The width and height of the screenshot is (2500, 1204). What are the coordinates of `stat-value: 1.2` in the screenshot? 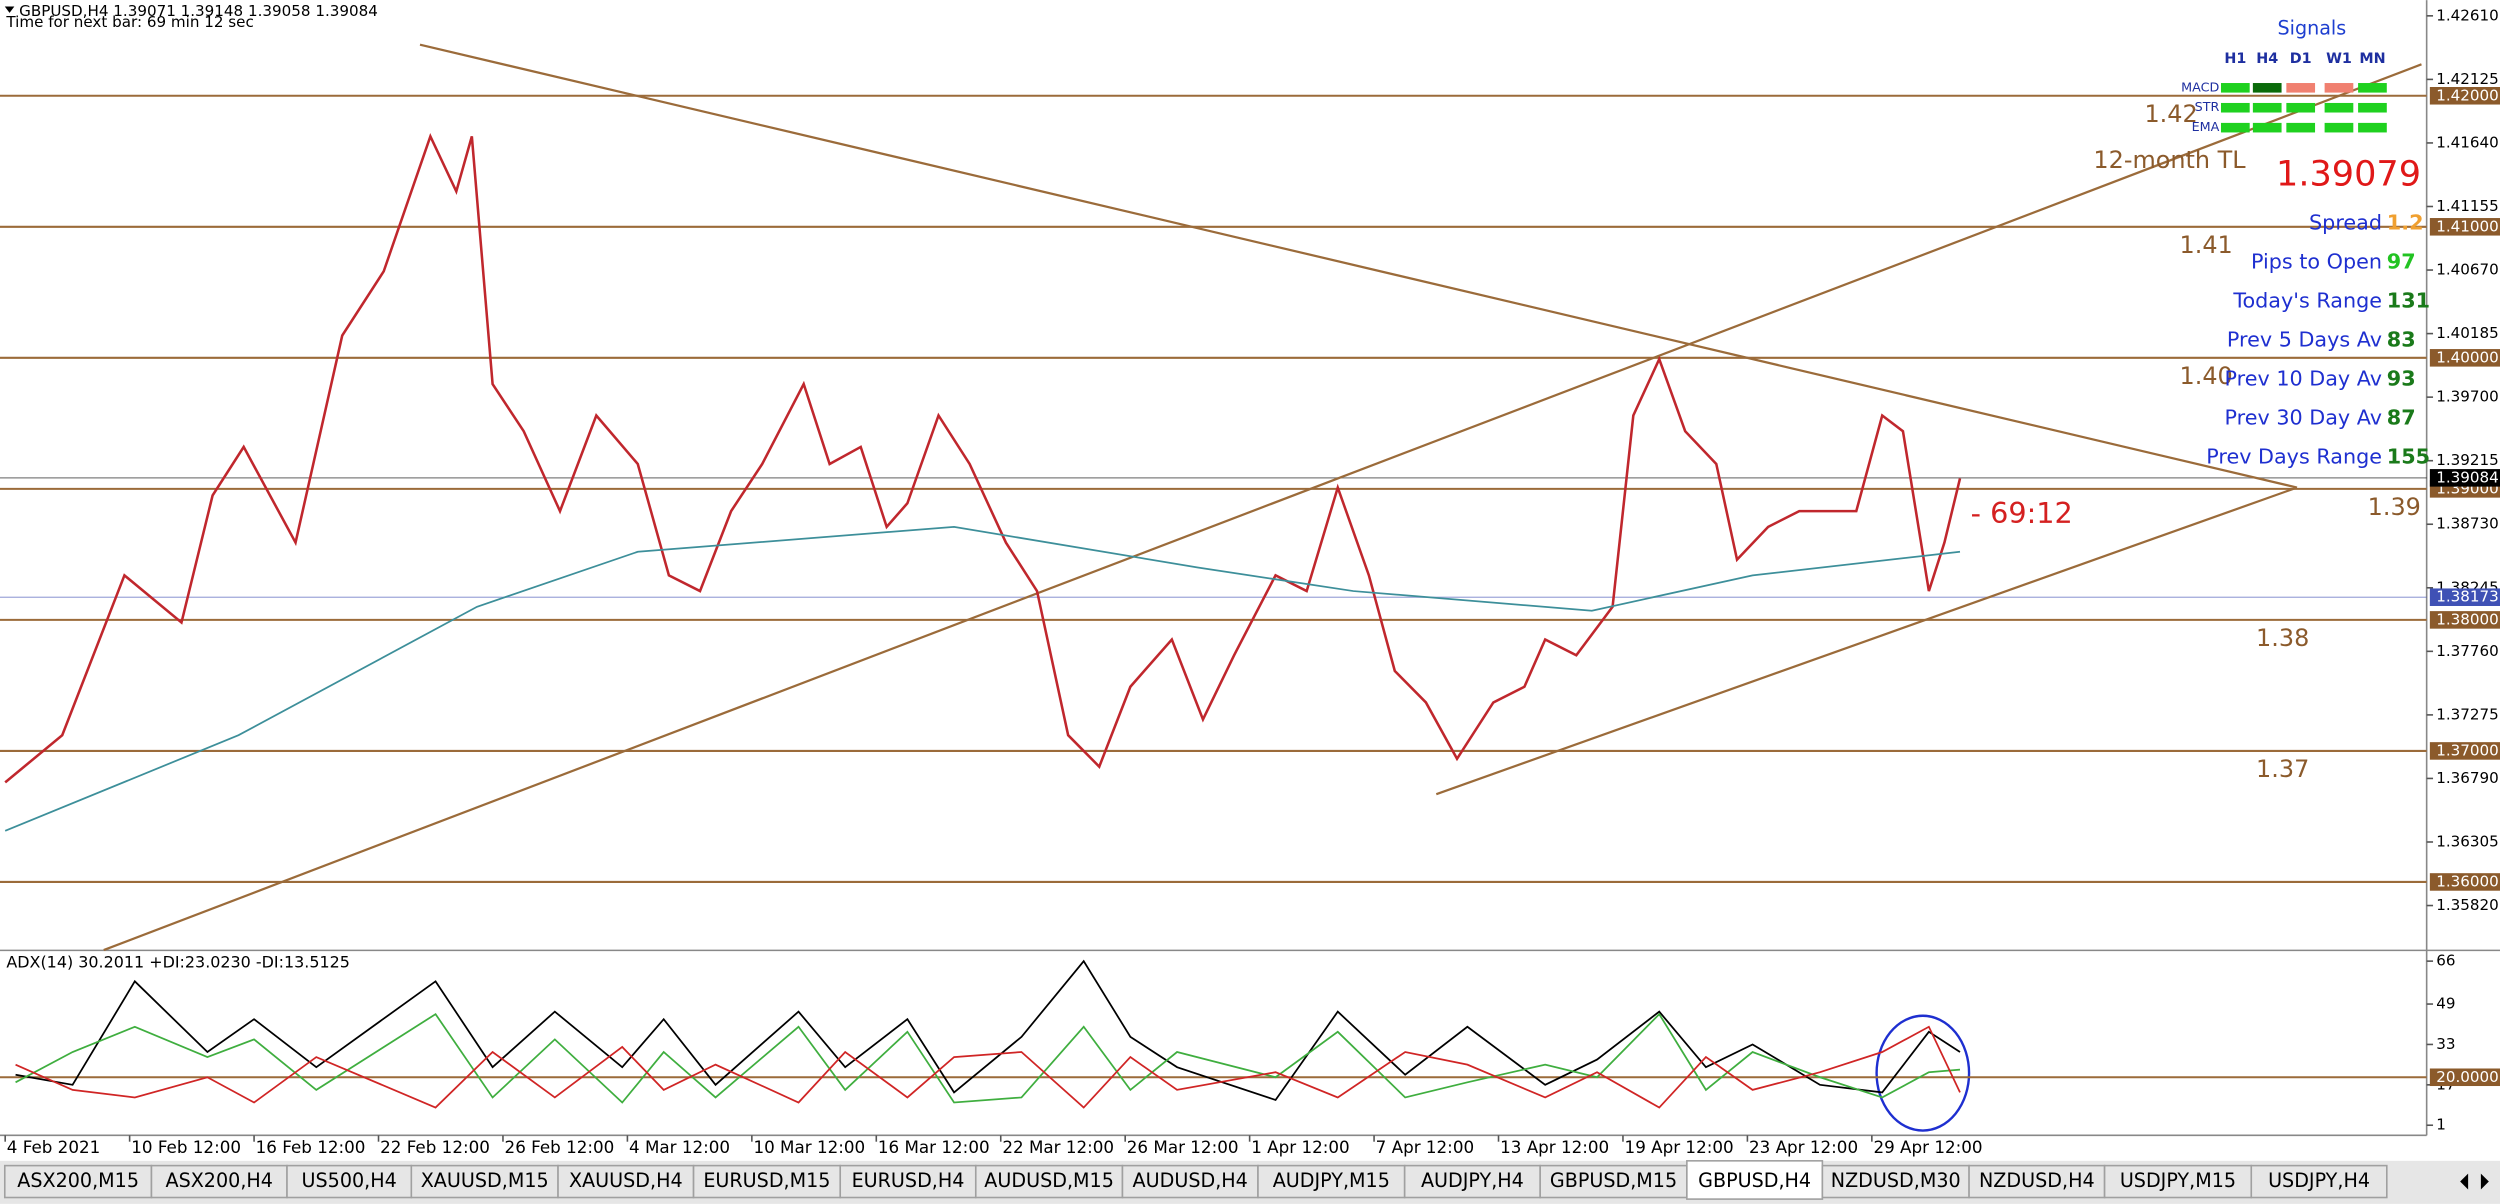 It's located at (2405, 222).